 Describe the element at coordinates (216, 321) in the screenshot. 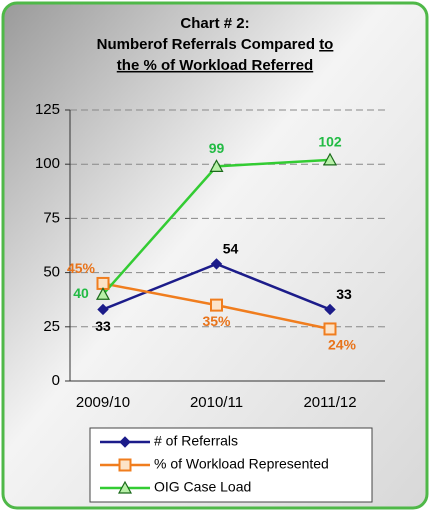

I see `data-label: 35%` at that location.